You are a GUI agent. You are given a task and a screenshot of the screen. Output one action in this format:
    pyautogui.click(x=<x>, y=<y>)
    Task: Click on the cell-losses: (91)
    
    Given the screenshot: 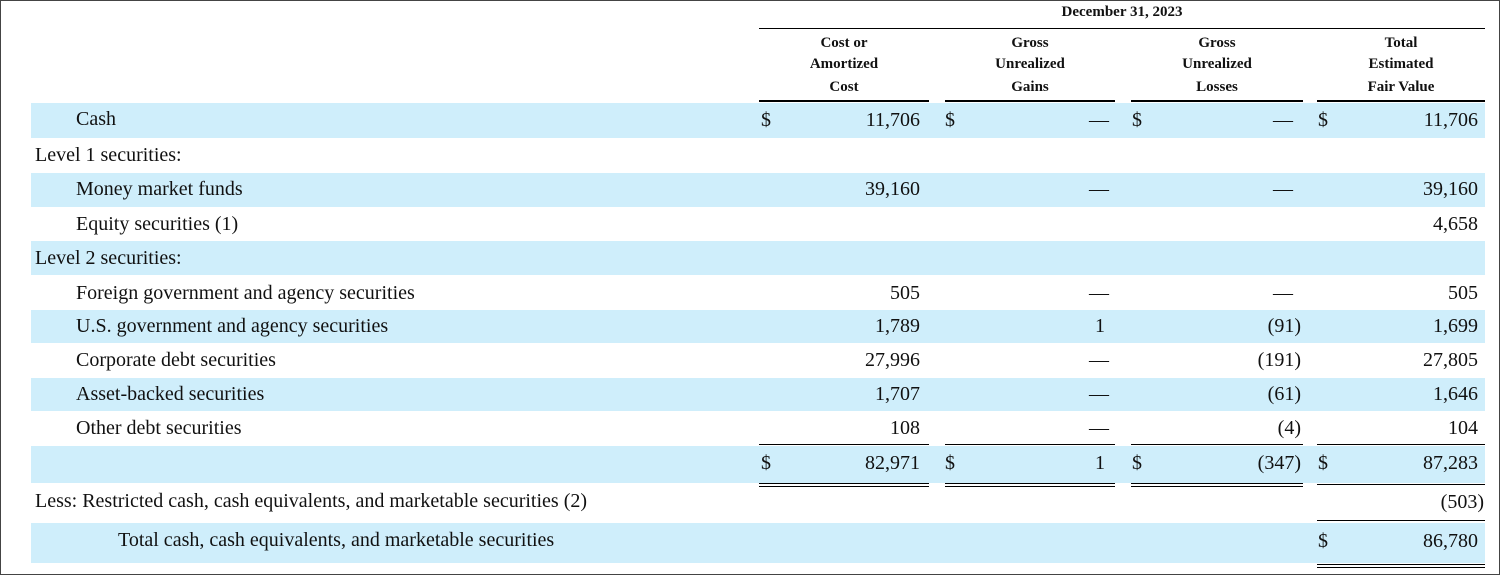 What is the action you would take?
    pyautogui.click(x=1284, y=326)
    